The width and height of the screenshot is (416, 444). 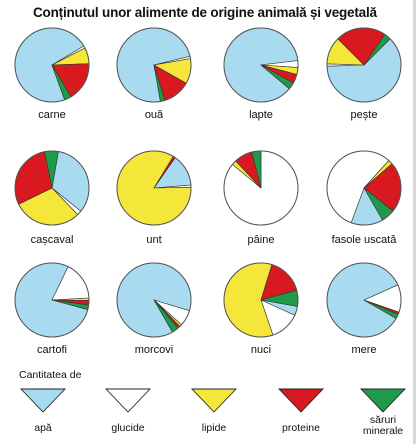 What do you see at coordinates (261, 240) in the screenshot?
I see `pie-label: pâine` at bounding box center [261, 240].